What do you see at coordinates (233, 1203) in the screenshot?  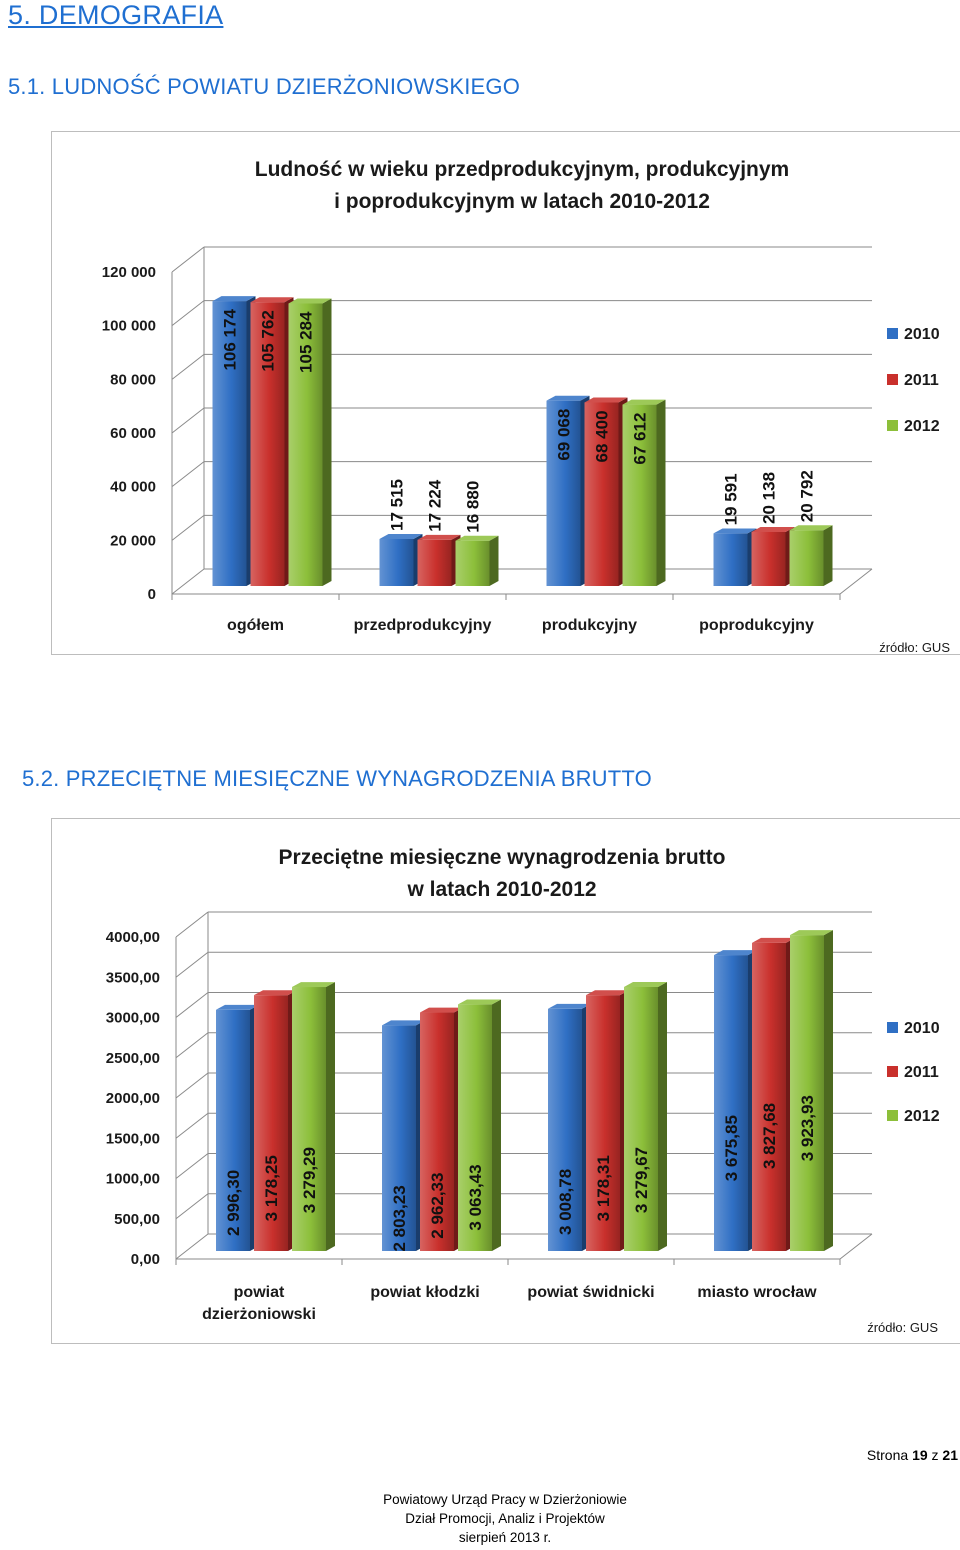 I see `data-label: 2 996,30` at bounding box center [233, 1203].